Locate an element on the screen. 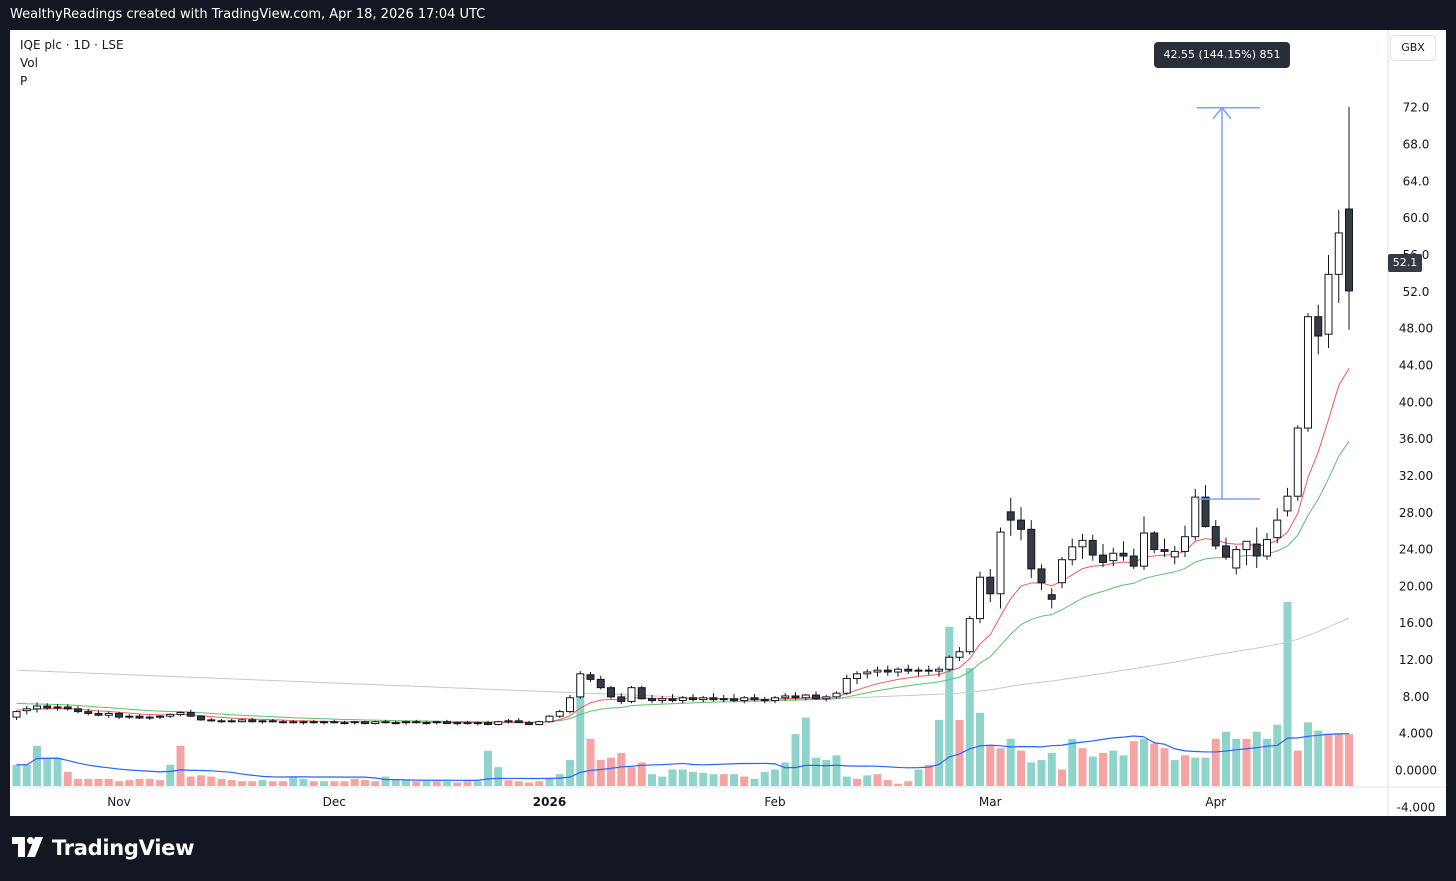 The width and height of the screenshot is (1456, 881). symbol-legend: IQE plc · 1D · LSE is located at coordinates (72, 45).